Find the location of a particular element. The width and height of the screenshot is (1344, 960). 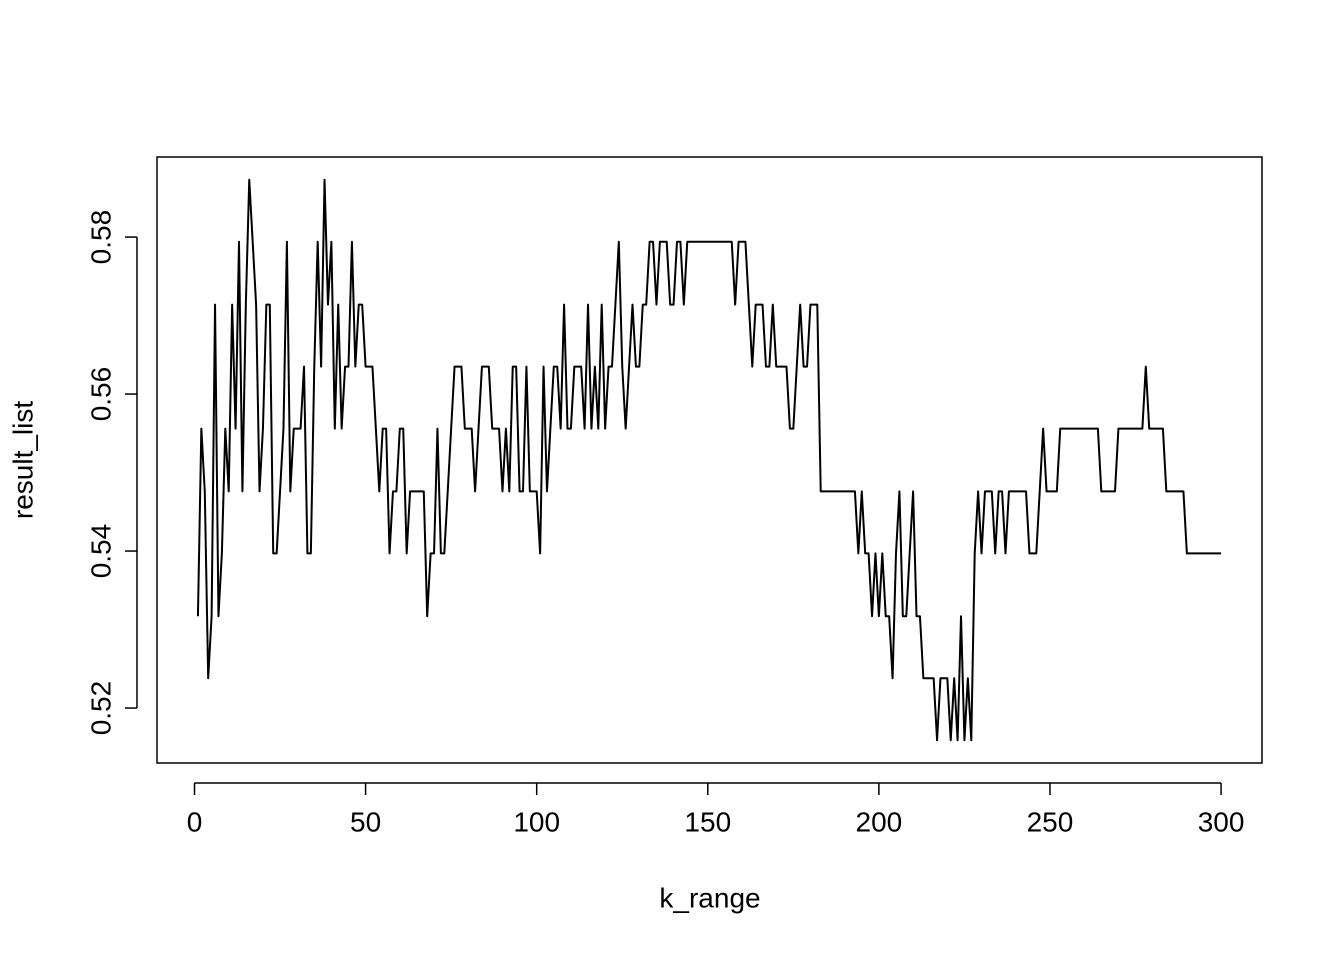

y-tick-label: 0.56 is located at coordinates (100, 394).